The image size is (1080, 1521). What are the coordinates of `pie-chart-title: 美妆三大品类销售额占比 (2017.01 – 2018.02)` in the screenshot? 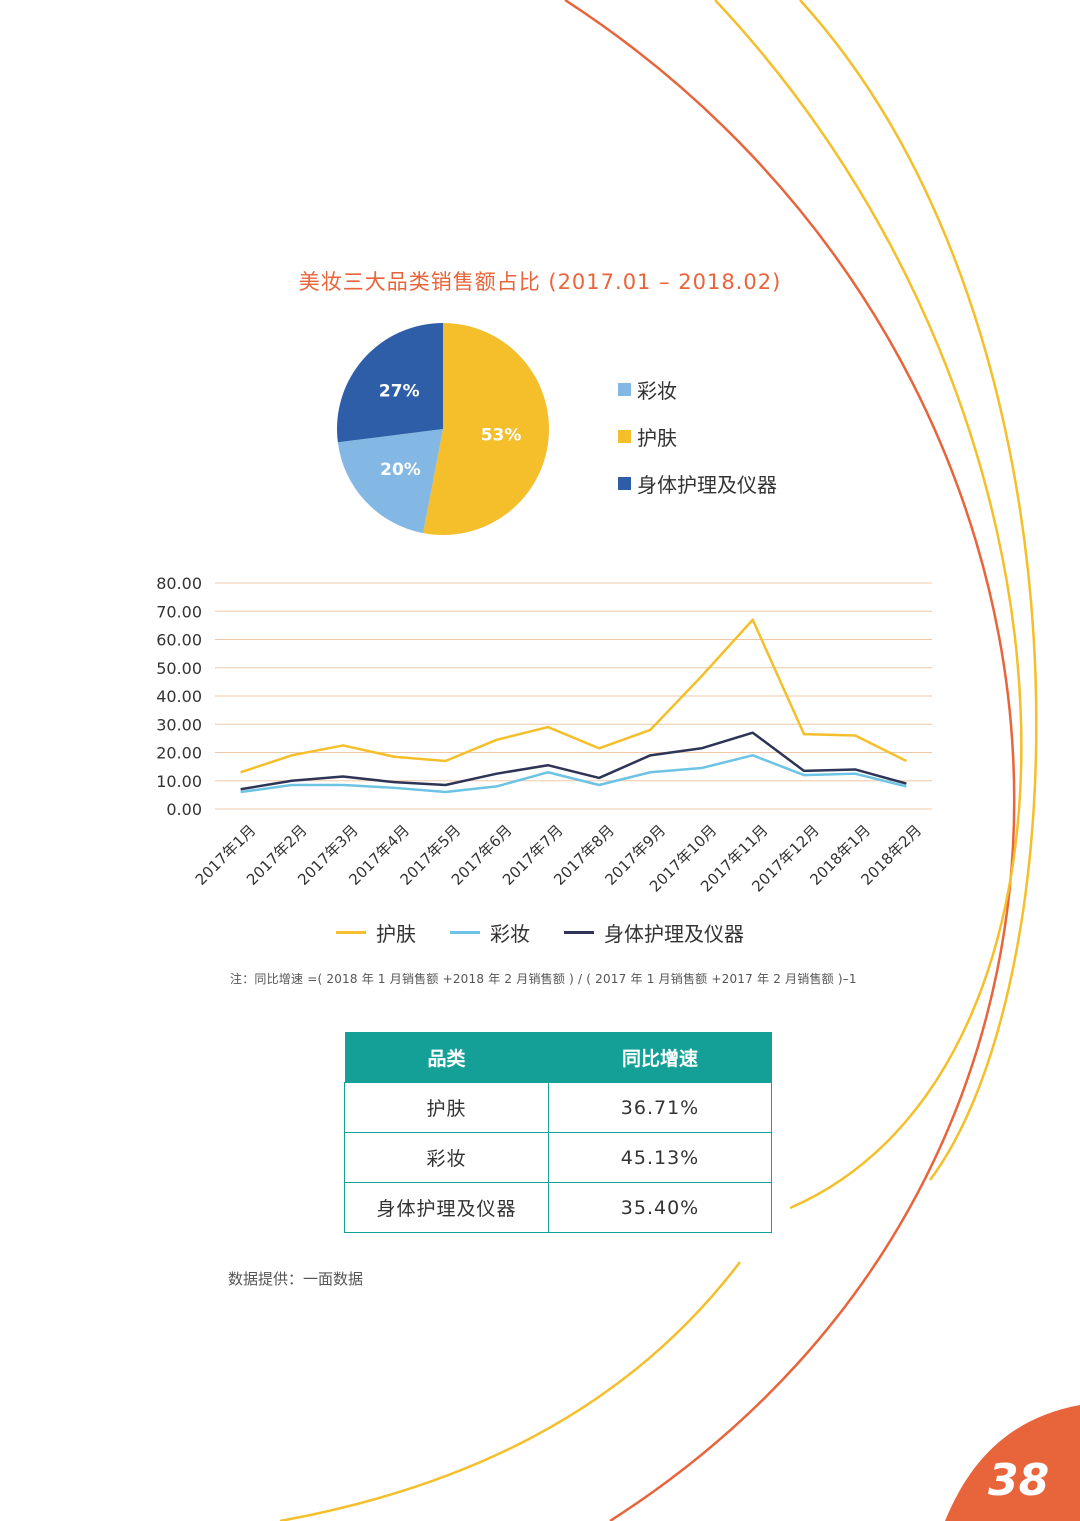 It's located at (540, 282).